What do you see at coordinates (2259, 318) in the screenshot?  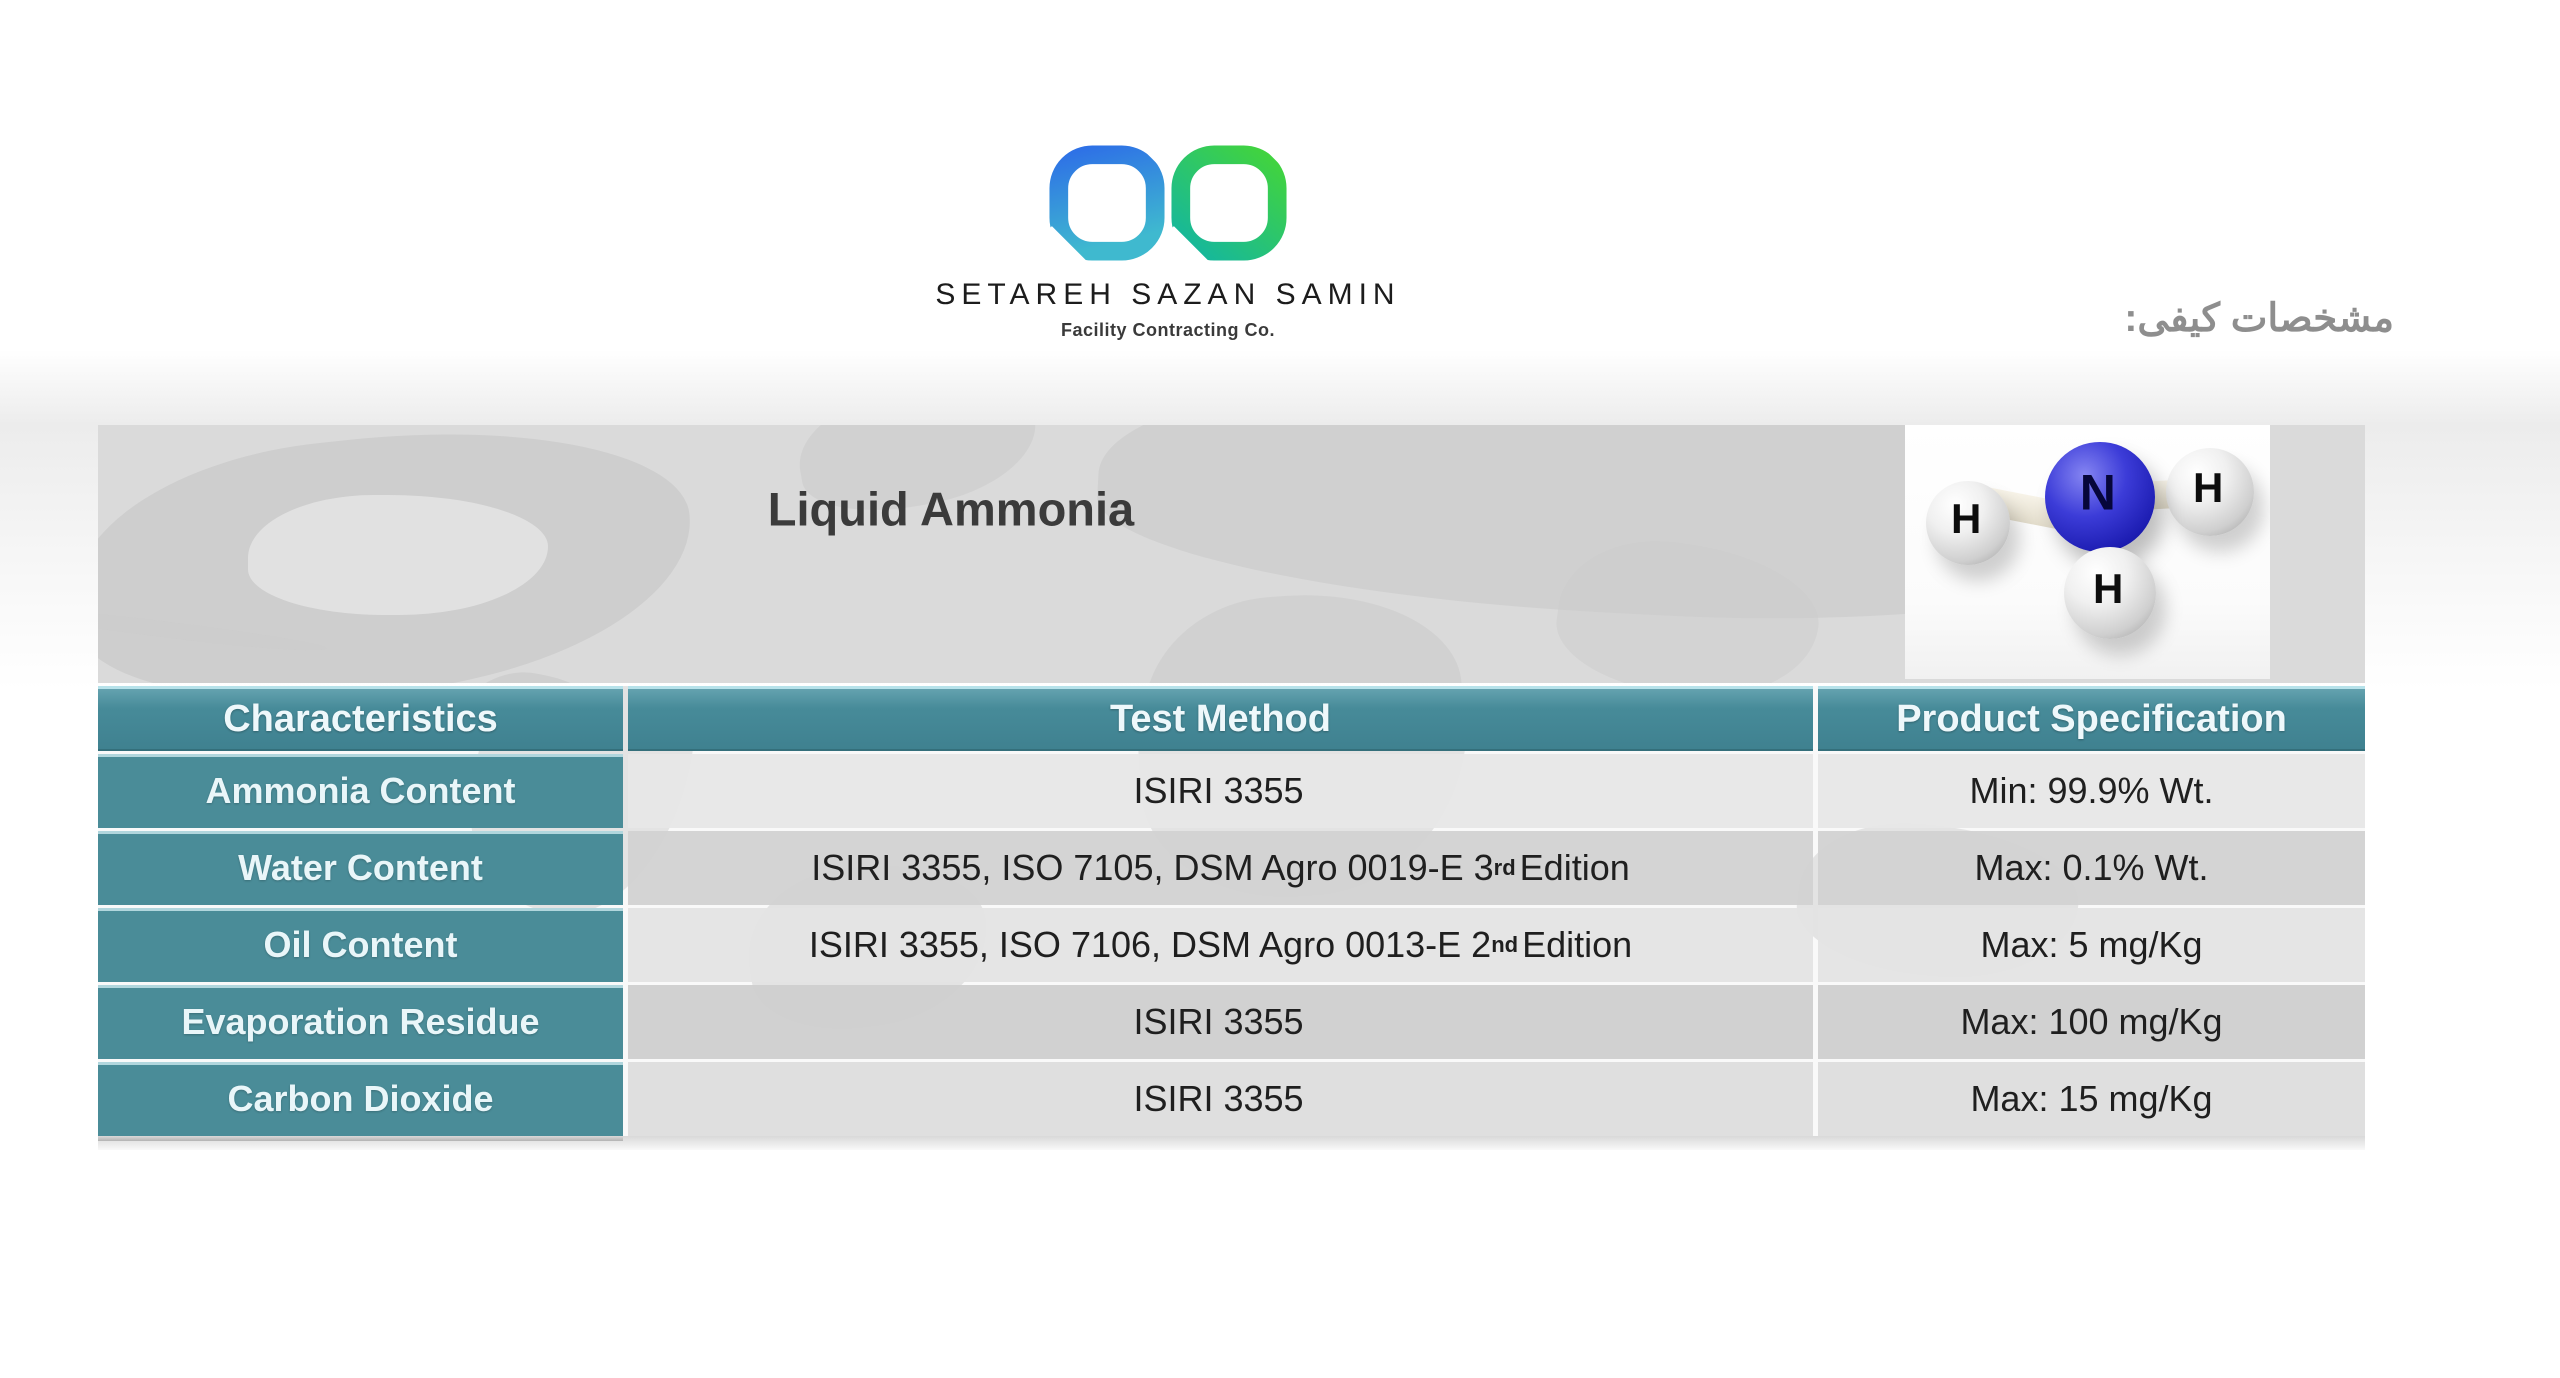 I see `quality-specs-caption: مشخصات کیفی:` at bounding box center [2259, 318].